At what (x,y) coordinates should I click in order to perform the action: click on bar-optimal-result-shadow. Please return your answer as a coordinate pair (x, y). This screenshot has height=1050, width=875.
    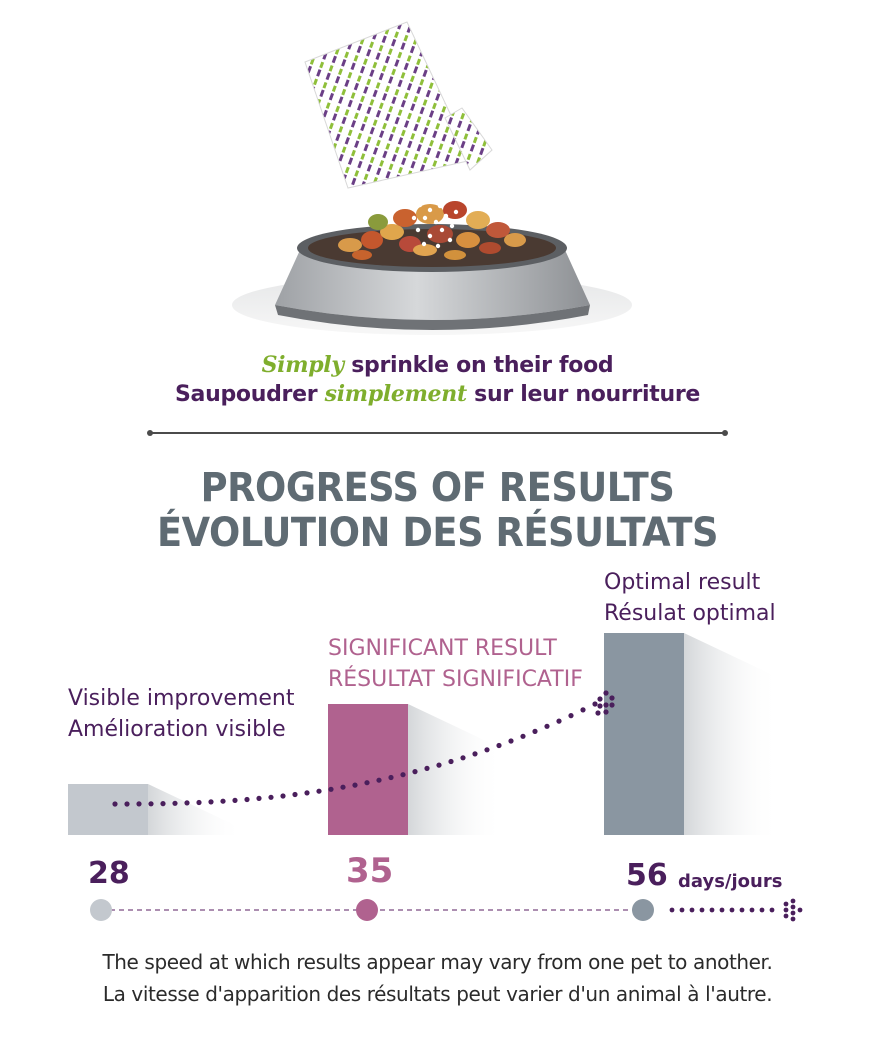
    Looking at the image, I should click on (731, 734).